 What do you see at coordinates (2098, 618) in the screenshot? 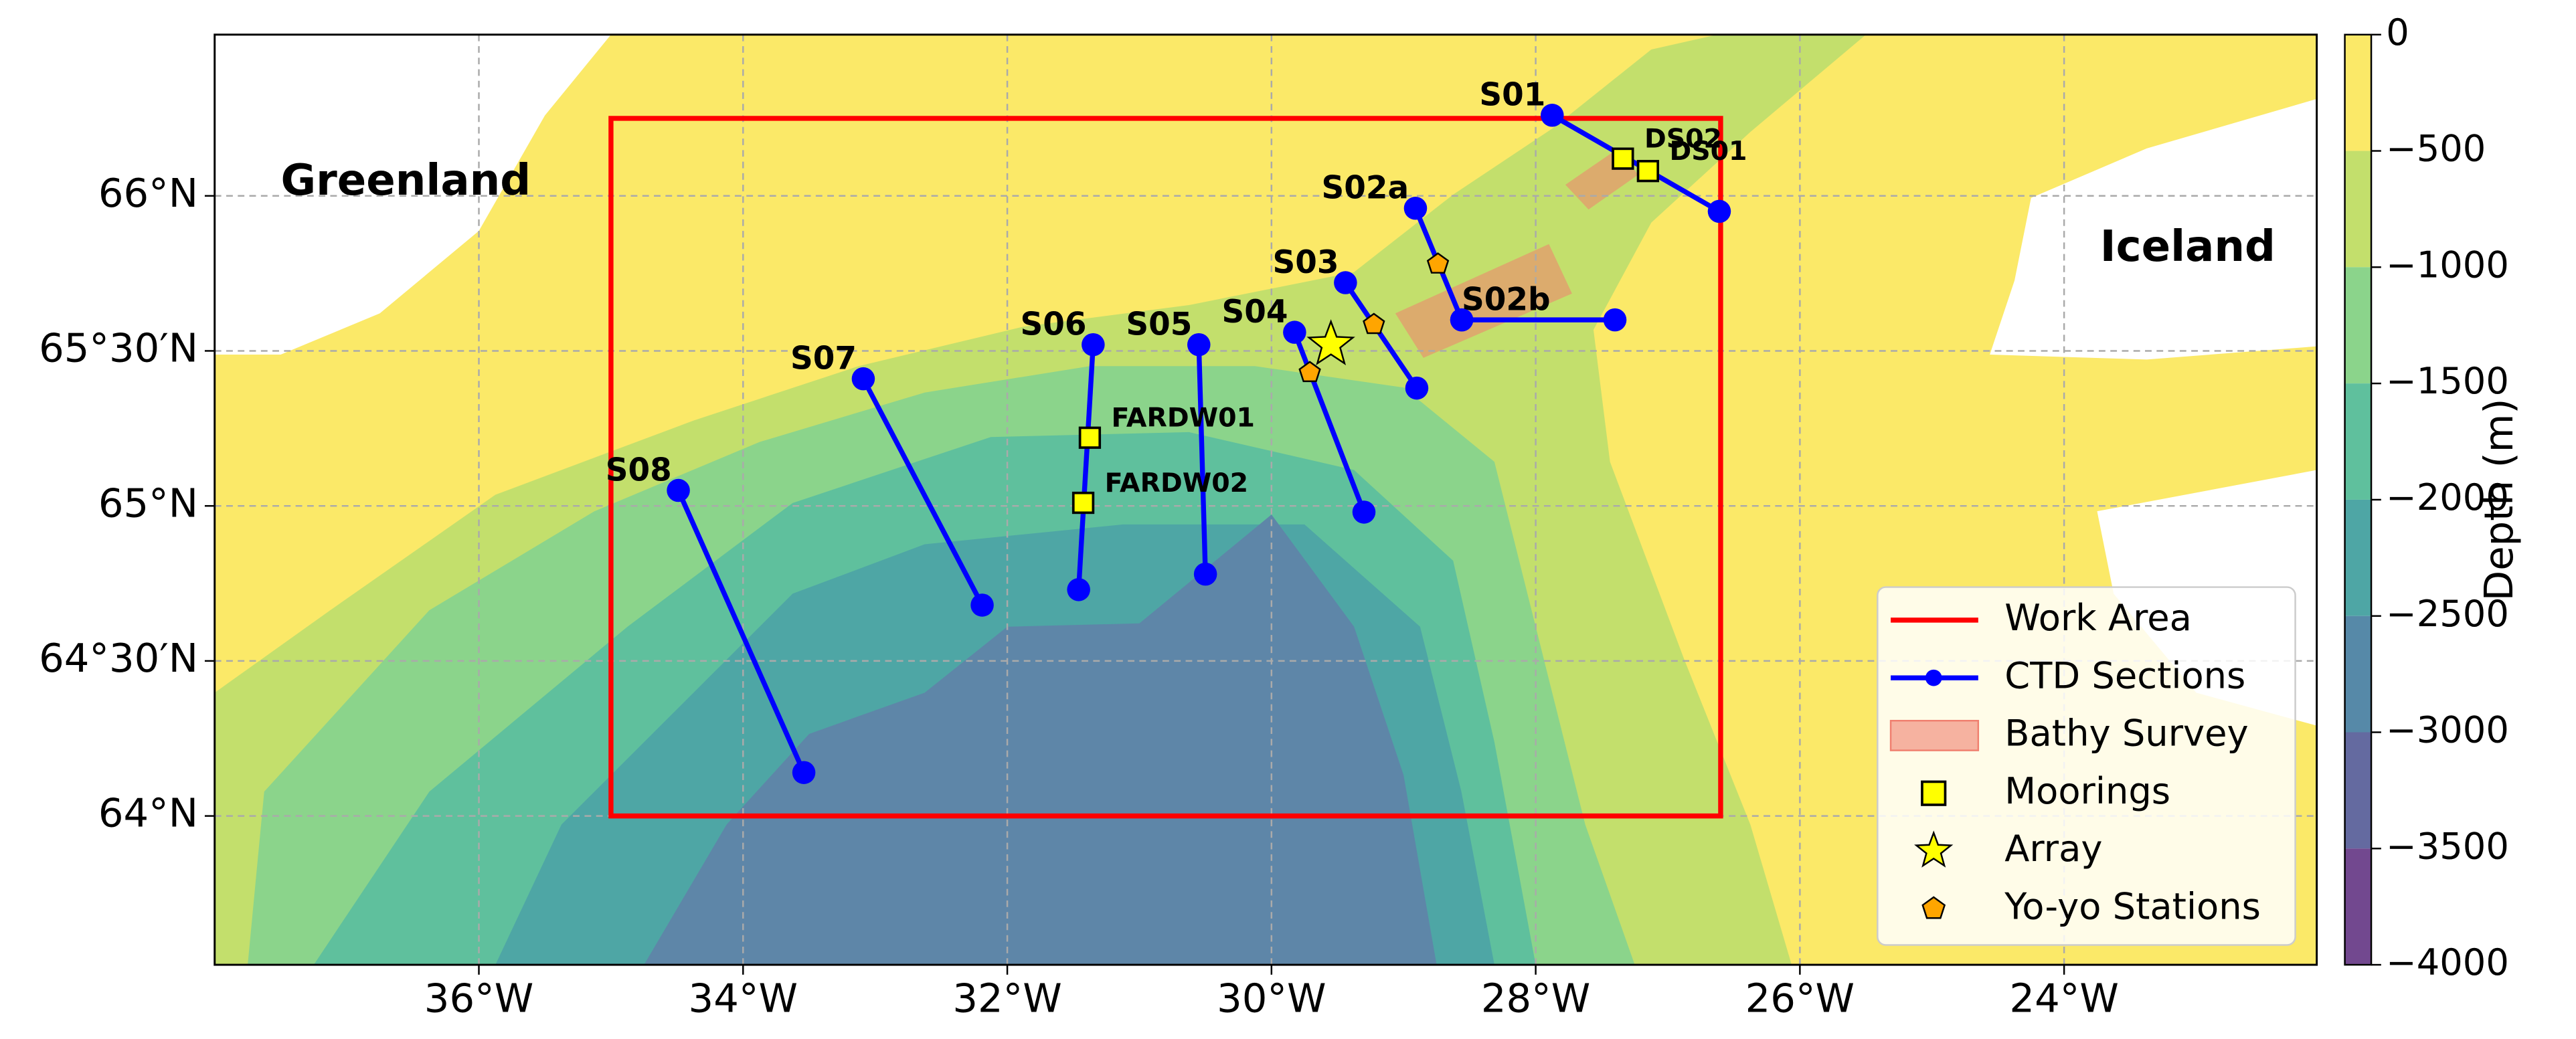
I see `legend-label: Work Area` at bounding box center [2098, 618].